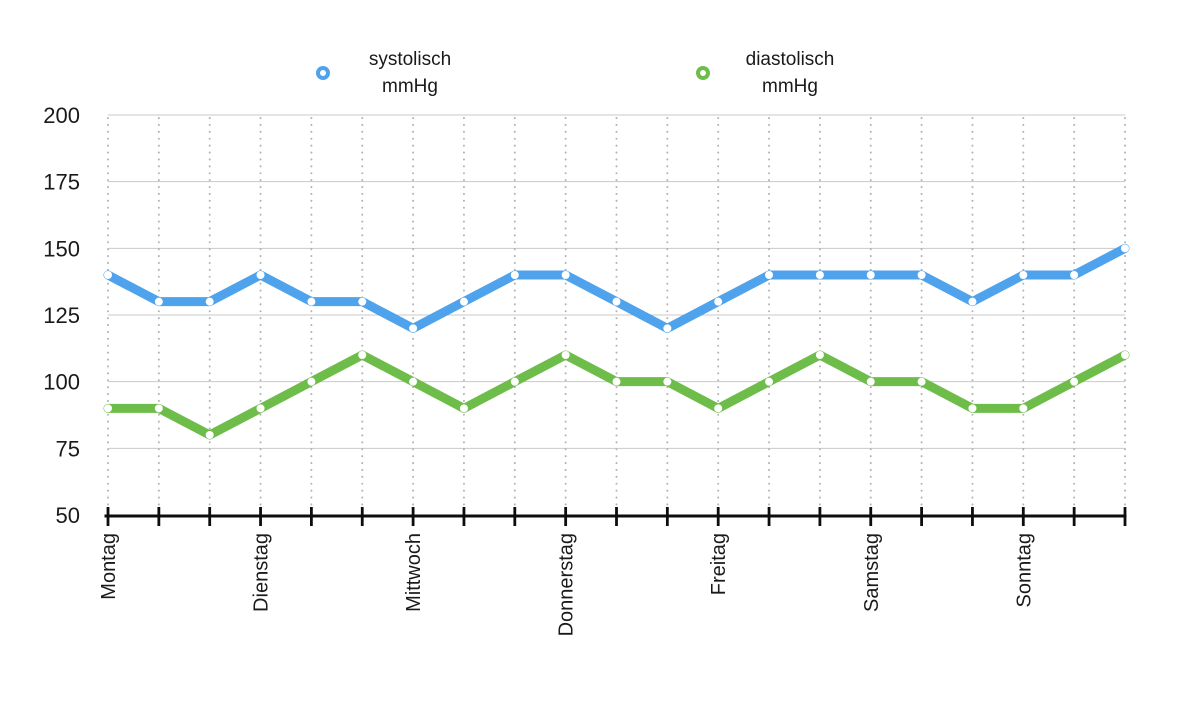  I want to click on legend-entry-systolisch: systolisch mmHg, so click(393, 73).